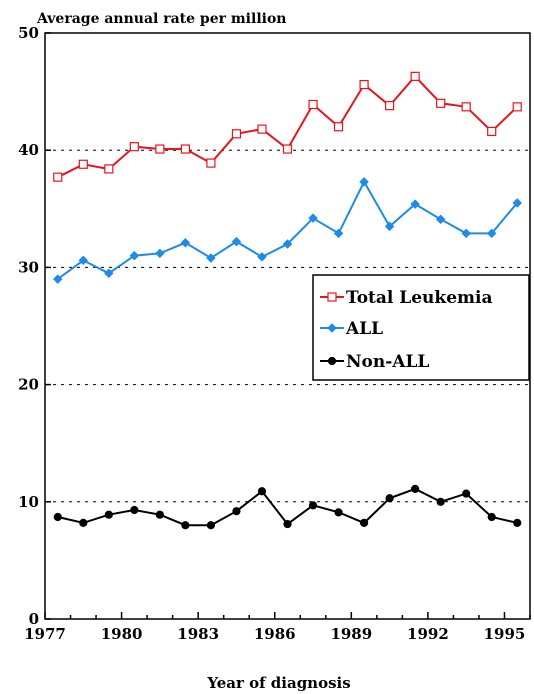 The image size is (534, 694). I want to click on series-non-all, so click(287, 507).